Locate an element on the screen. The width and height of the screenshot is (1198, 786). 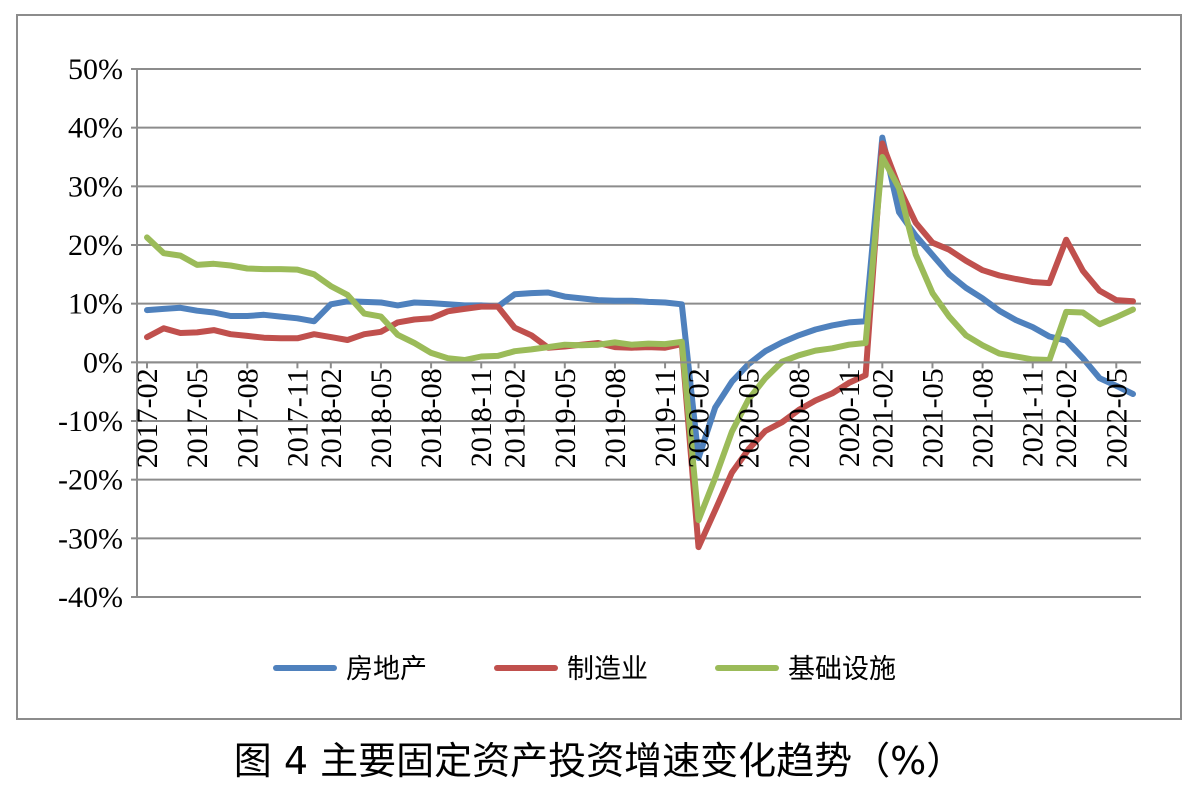
y-tick-label: 40% is located at coordinates (95, 128).